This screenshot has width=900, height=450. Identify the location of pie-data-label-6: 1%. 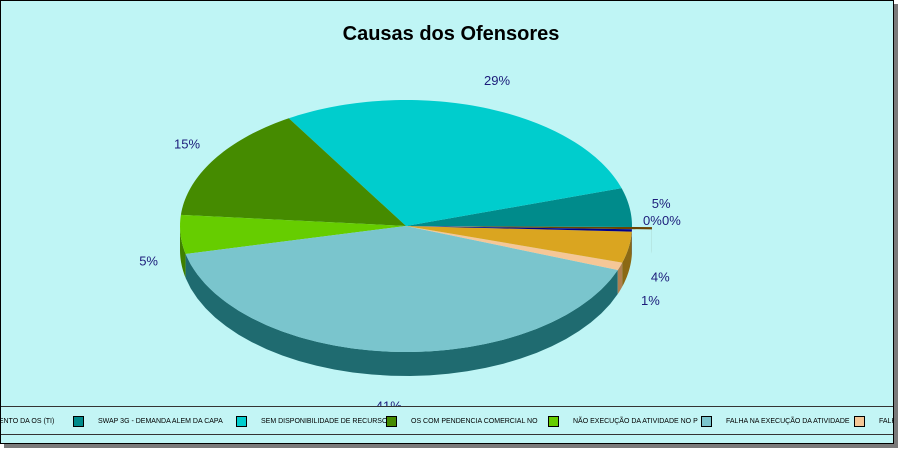
(650, 300).